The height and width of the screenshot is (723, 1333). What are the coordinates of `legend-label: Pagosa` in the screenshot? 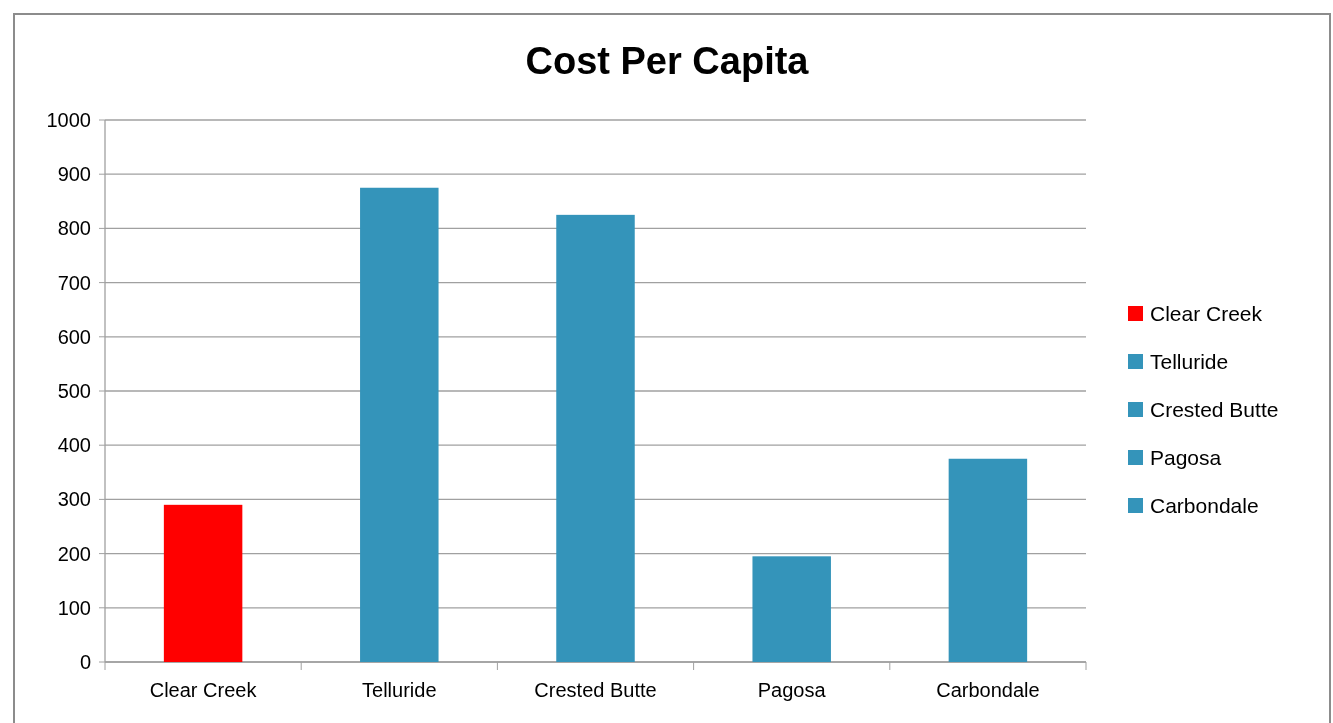 It's located at (1186, 458).